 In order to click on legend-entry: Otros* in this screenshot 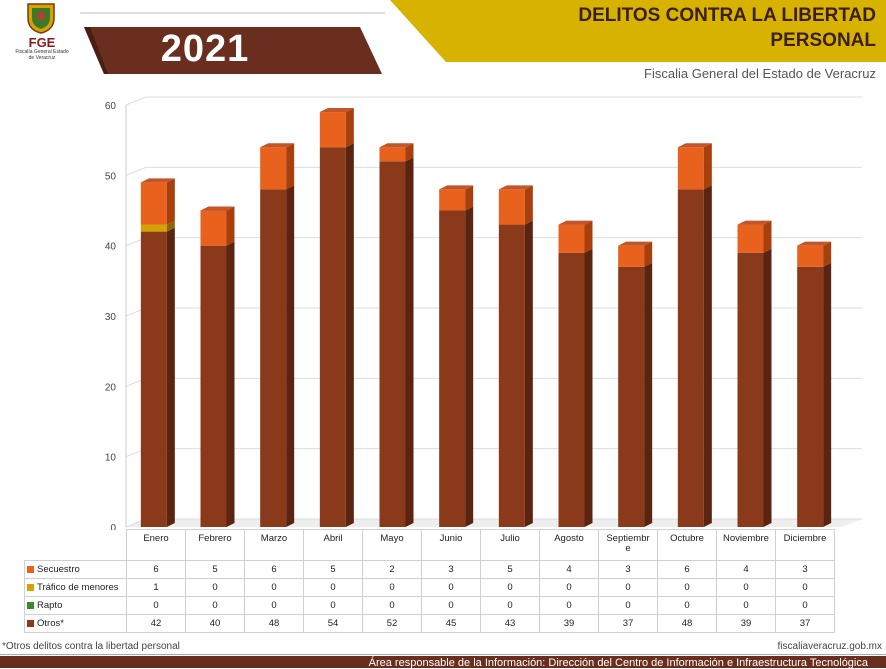, I will do `click(75, 623)`.